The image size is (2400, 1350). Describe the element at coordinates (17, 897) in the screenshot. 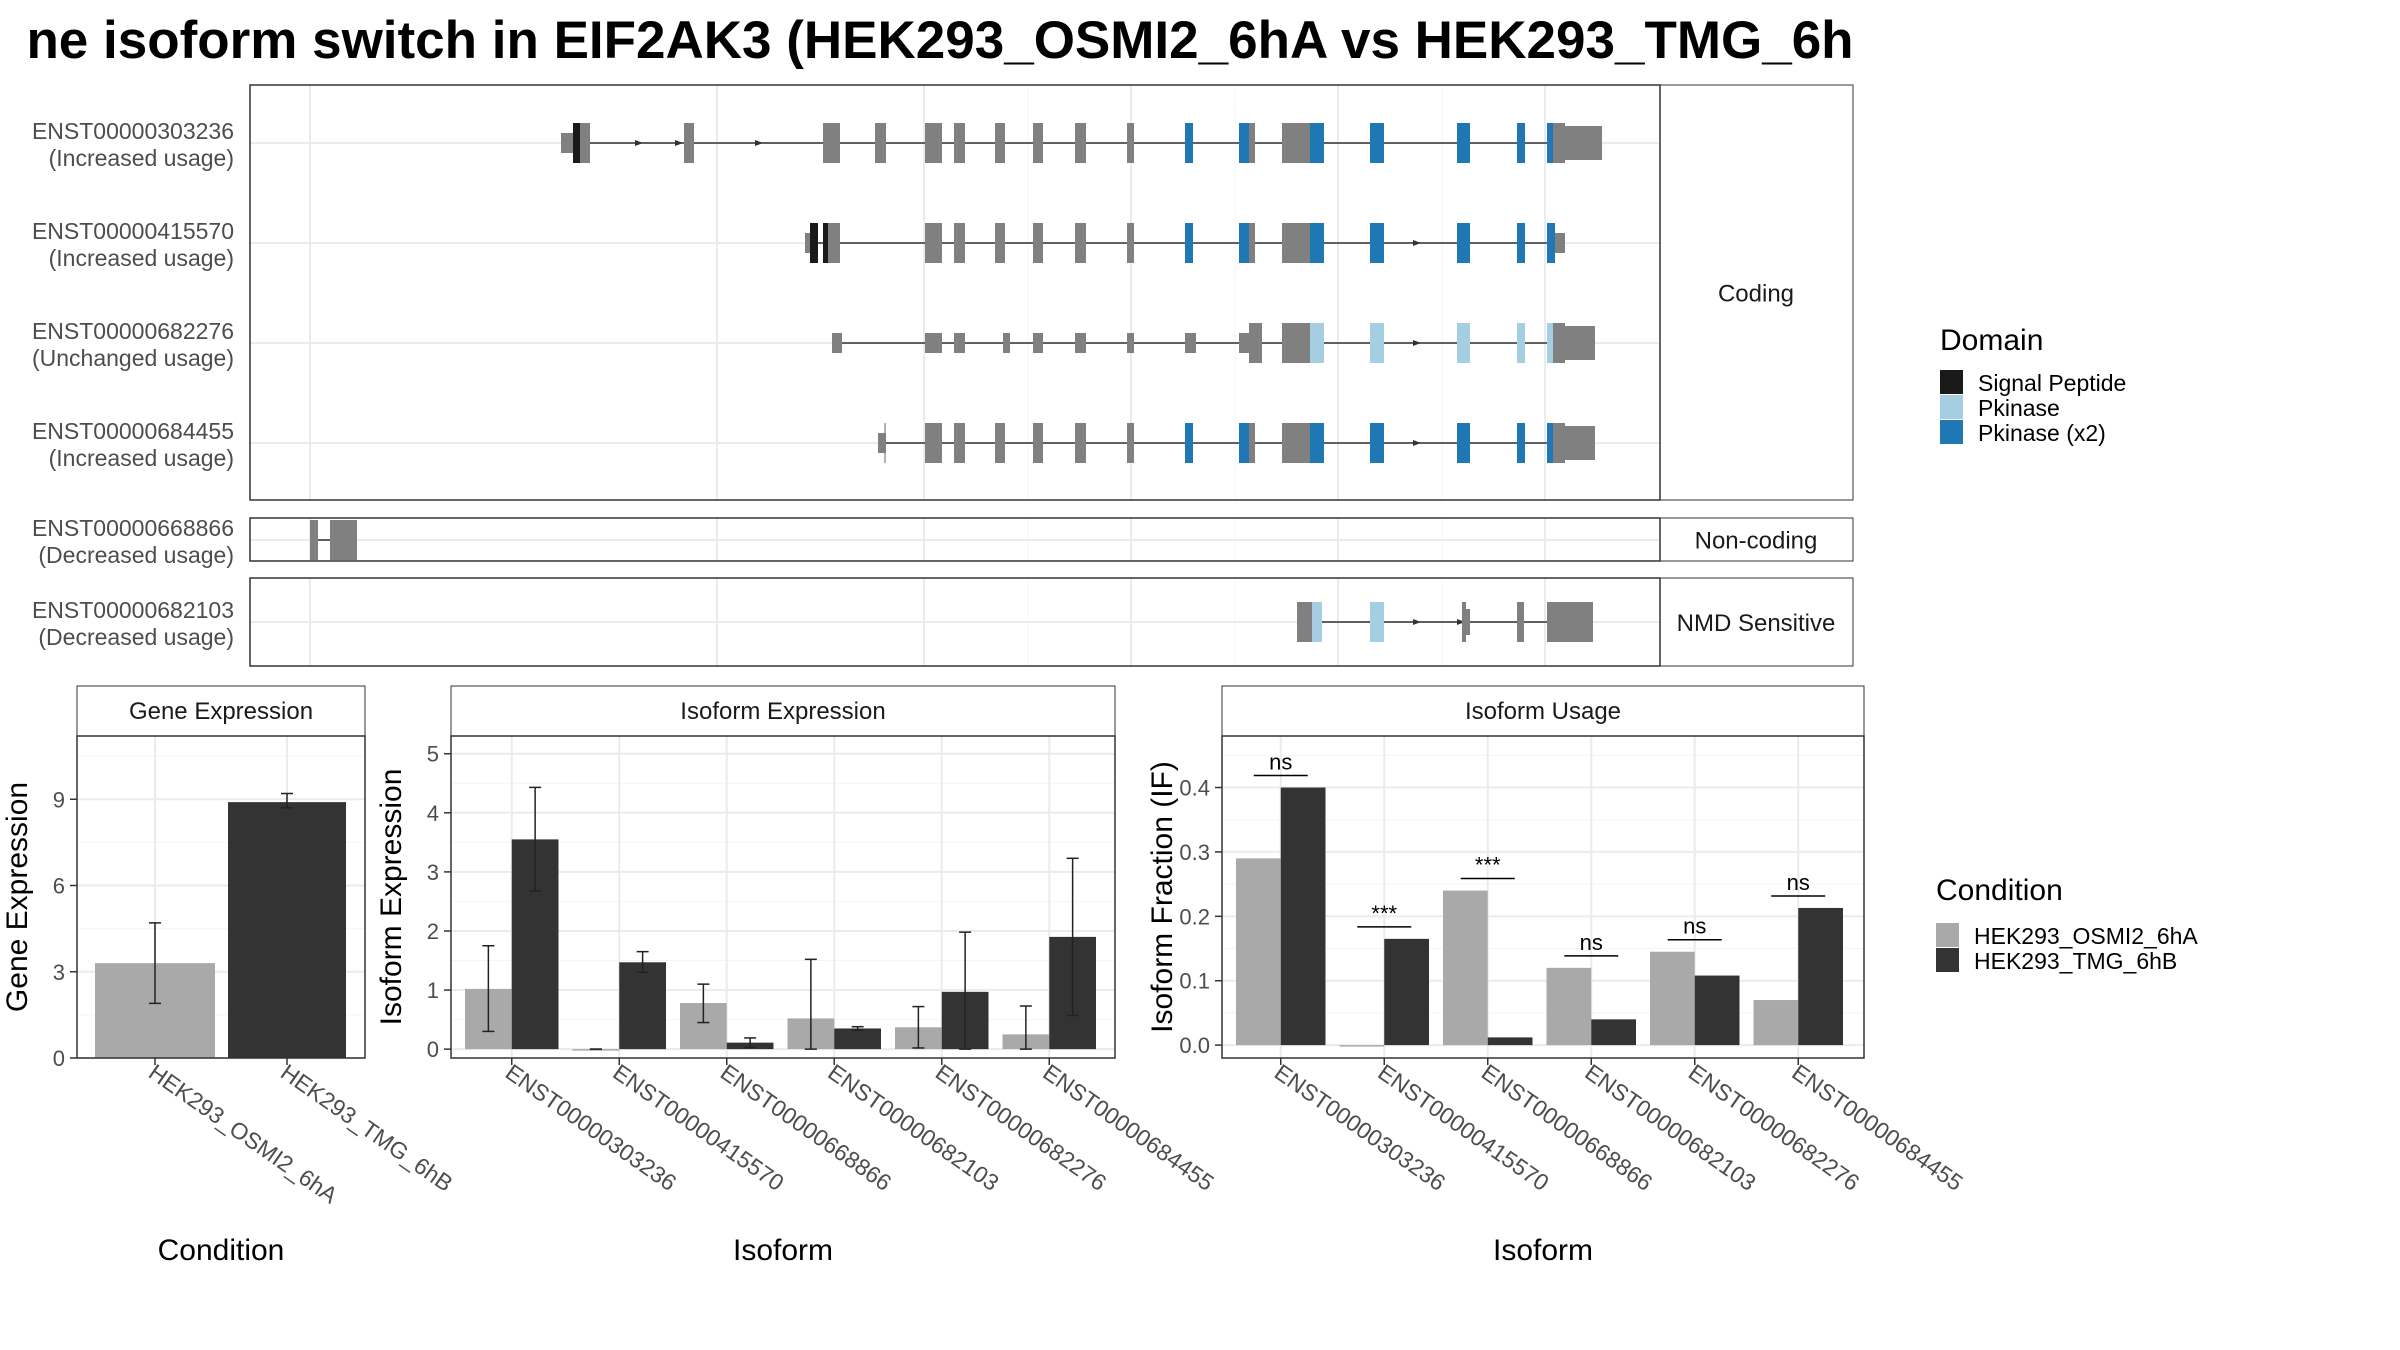

I see `y-axis-title: Gene Expression` at that location.